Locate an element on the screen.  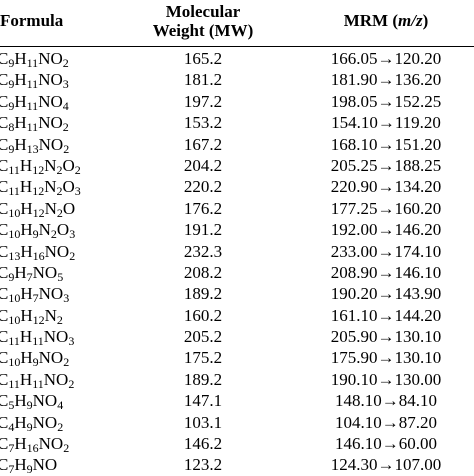
formula-cell: C7H16NO2 is located at coordinates (34, 443).